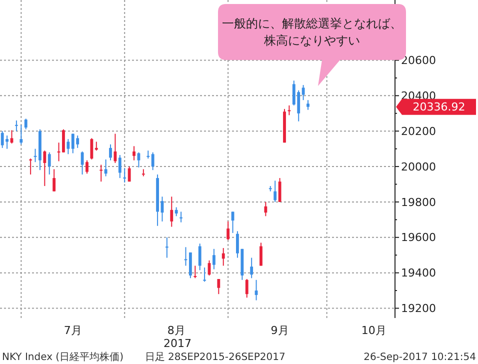 This screenshot has height=364, width=478. Describe the element at coordinates (279, 330) in the screenshot. I see `x-tick-label: 9月` at that location.